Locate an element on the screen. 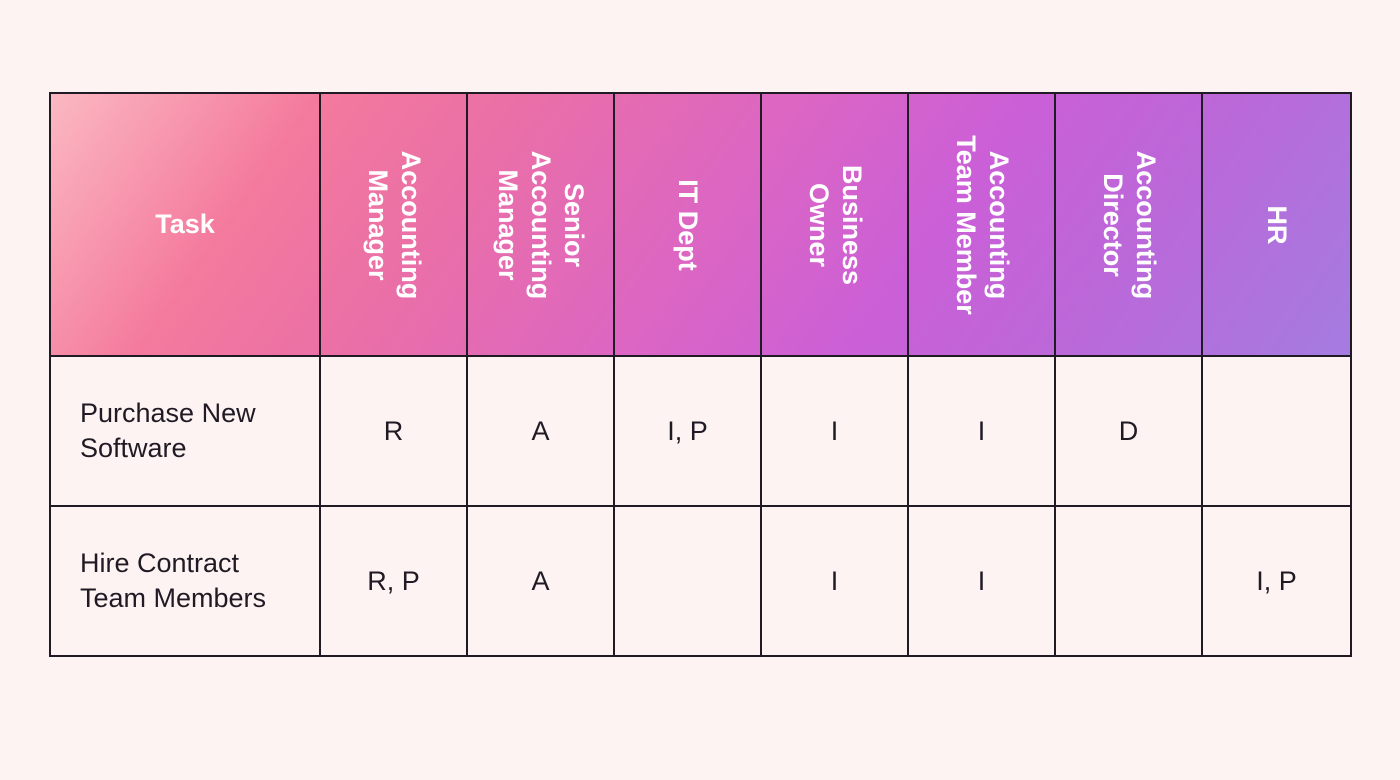 This screenshot has height=780, width=1400. header-it-dept: IT Dept is located at coordinates (687, 224).